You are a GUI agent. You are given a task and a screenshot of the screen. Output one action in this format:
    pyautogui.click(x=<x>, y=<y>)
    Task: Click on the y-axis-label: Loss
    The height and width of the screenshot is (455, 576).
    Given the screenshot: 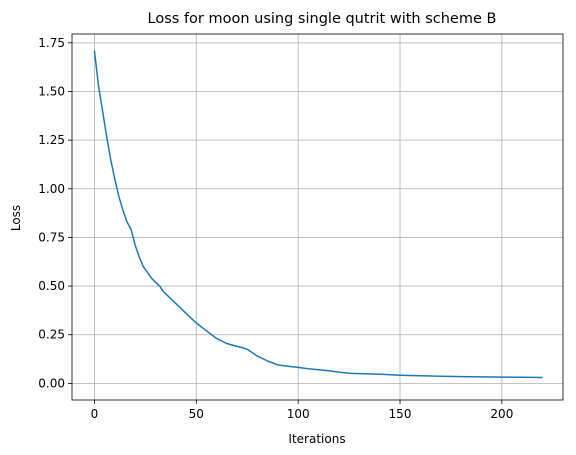 What is the action you would take?
    pyautogui.click(x=16, y=218)
    